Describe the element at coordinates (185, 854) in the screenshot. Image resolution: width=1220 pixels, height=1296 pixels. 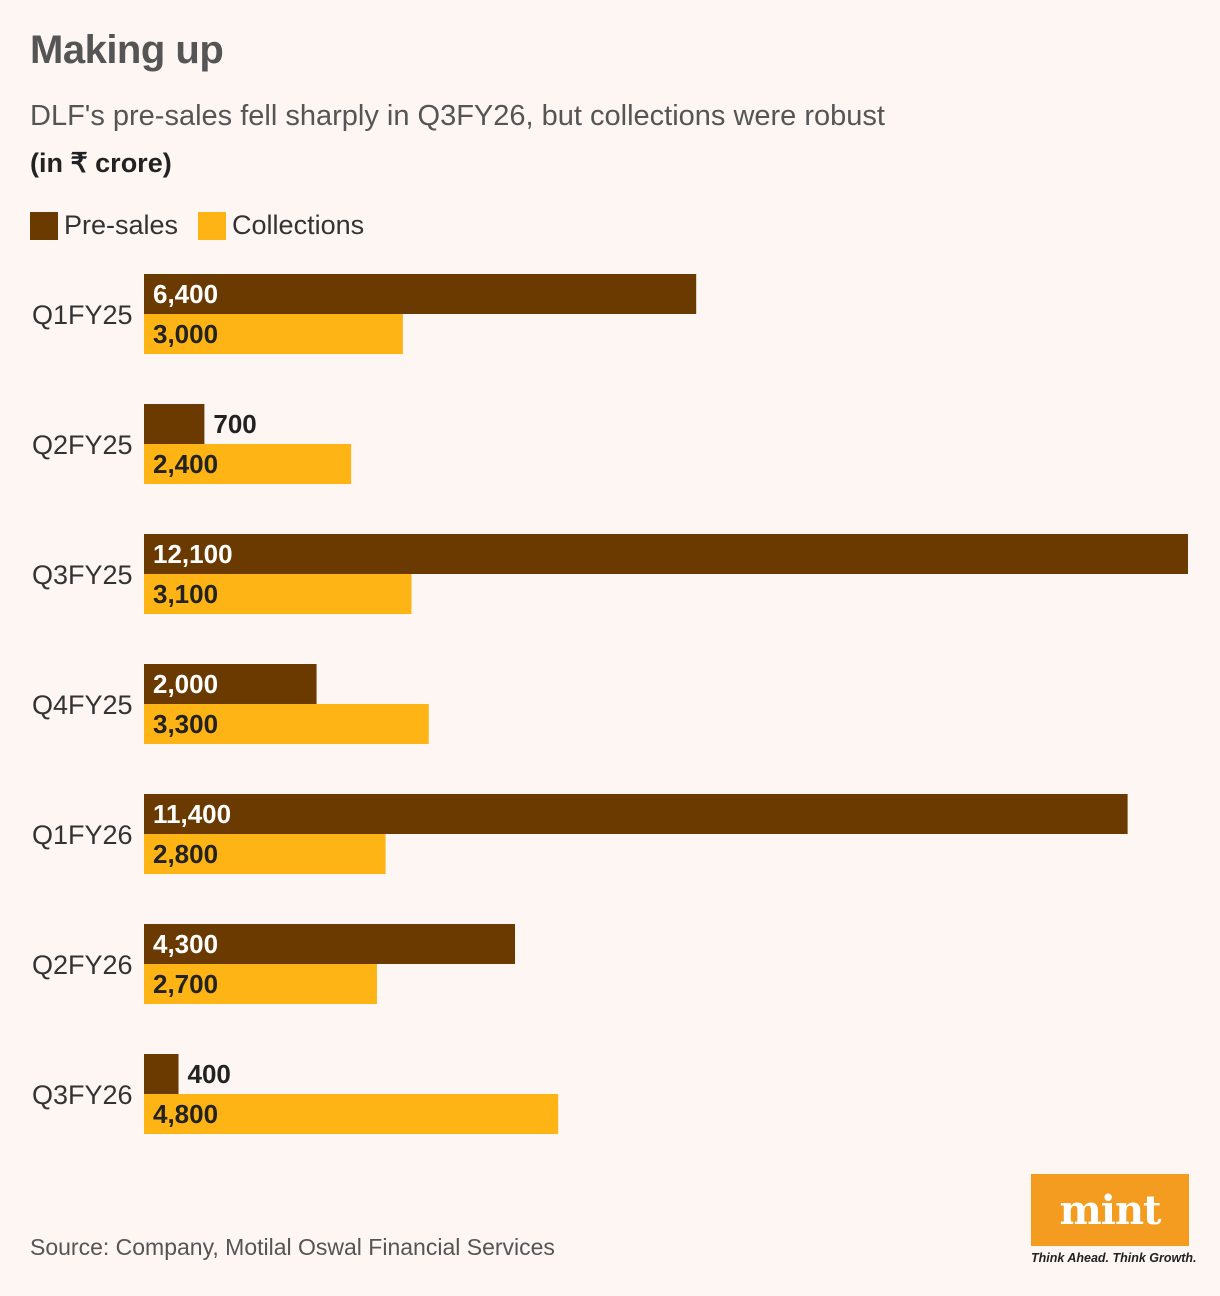
I see `data-label: 2,800` at that location.